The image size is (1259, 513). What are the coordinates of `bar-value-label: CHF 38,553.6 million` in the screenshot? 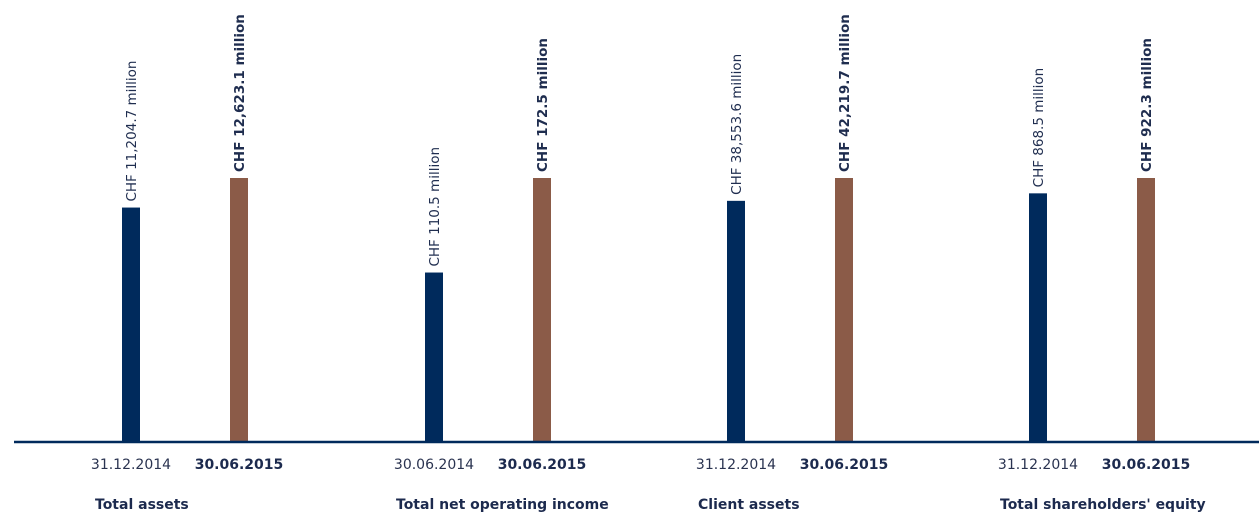 It's located at (737, 124).